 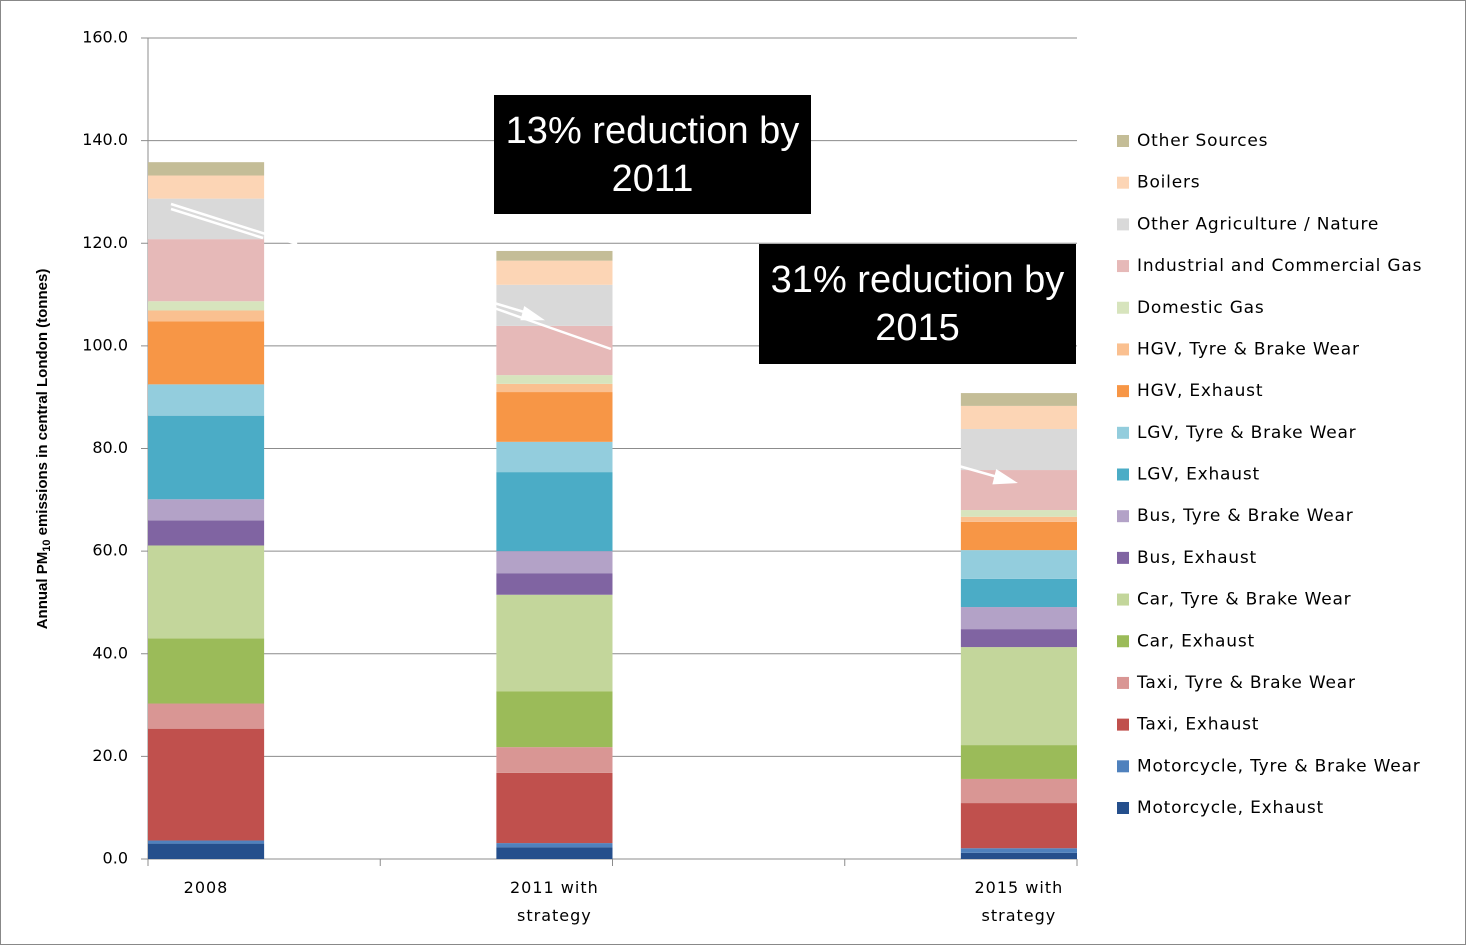 What do you see at coordinates (110, 447) in the screenshot?
I see `y-tick-label: 80.0` at bounding box center [110, 447].